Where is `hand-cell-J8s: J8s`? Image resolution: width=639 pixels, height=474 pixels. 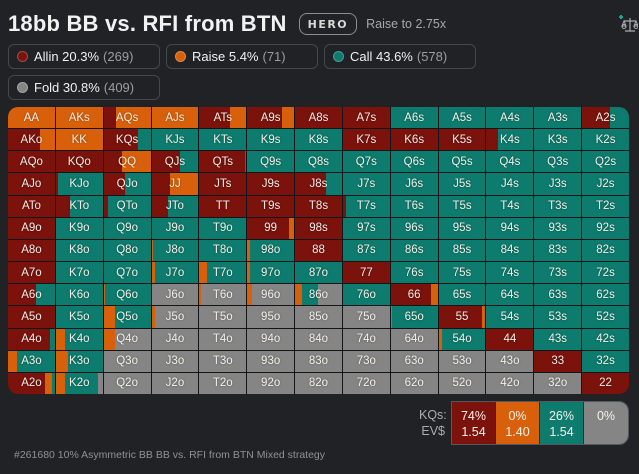
hand-cell-J8s: J8s is located at coordinates (318, 184).